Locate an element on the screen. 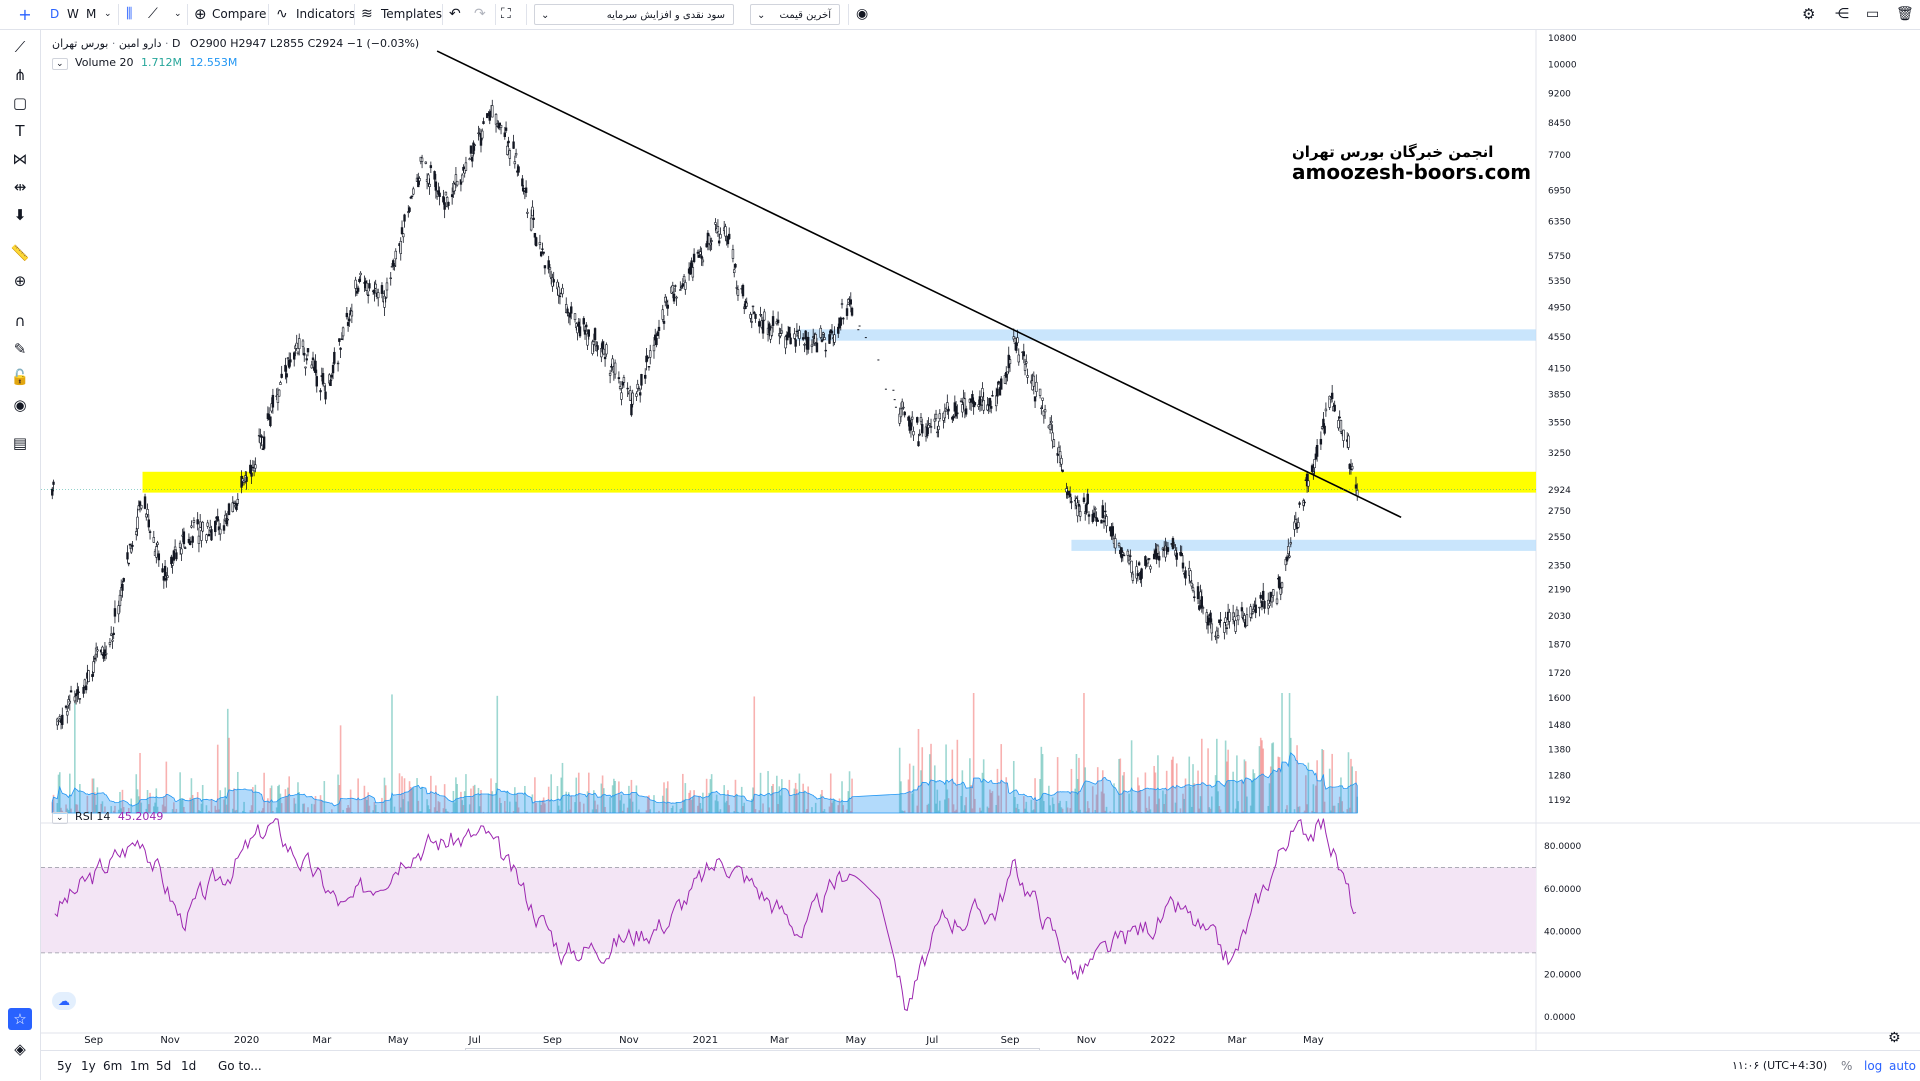 This screenshot has width=1920, height=1081. redo-icon: ↷ is located at coordinates (480, 14).